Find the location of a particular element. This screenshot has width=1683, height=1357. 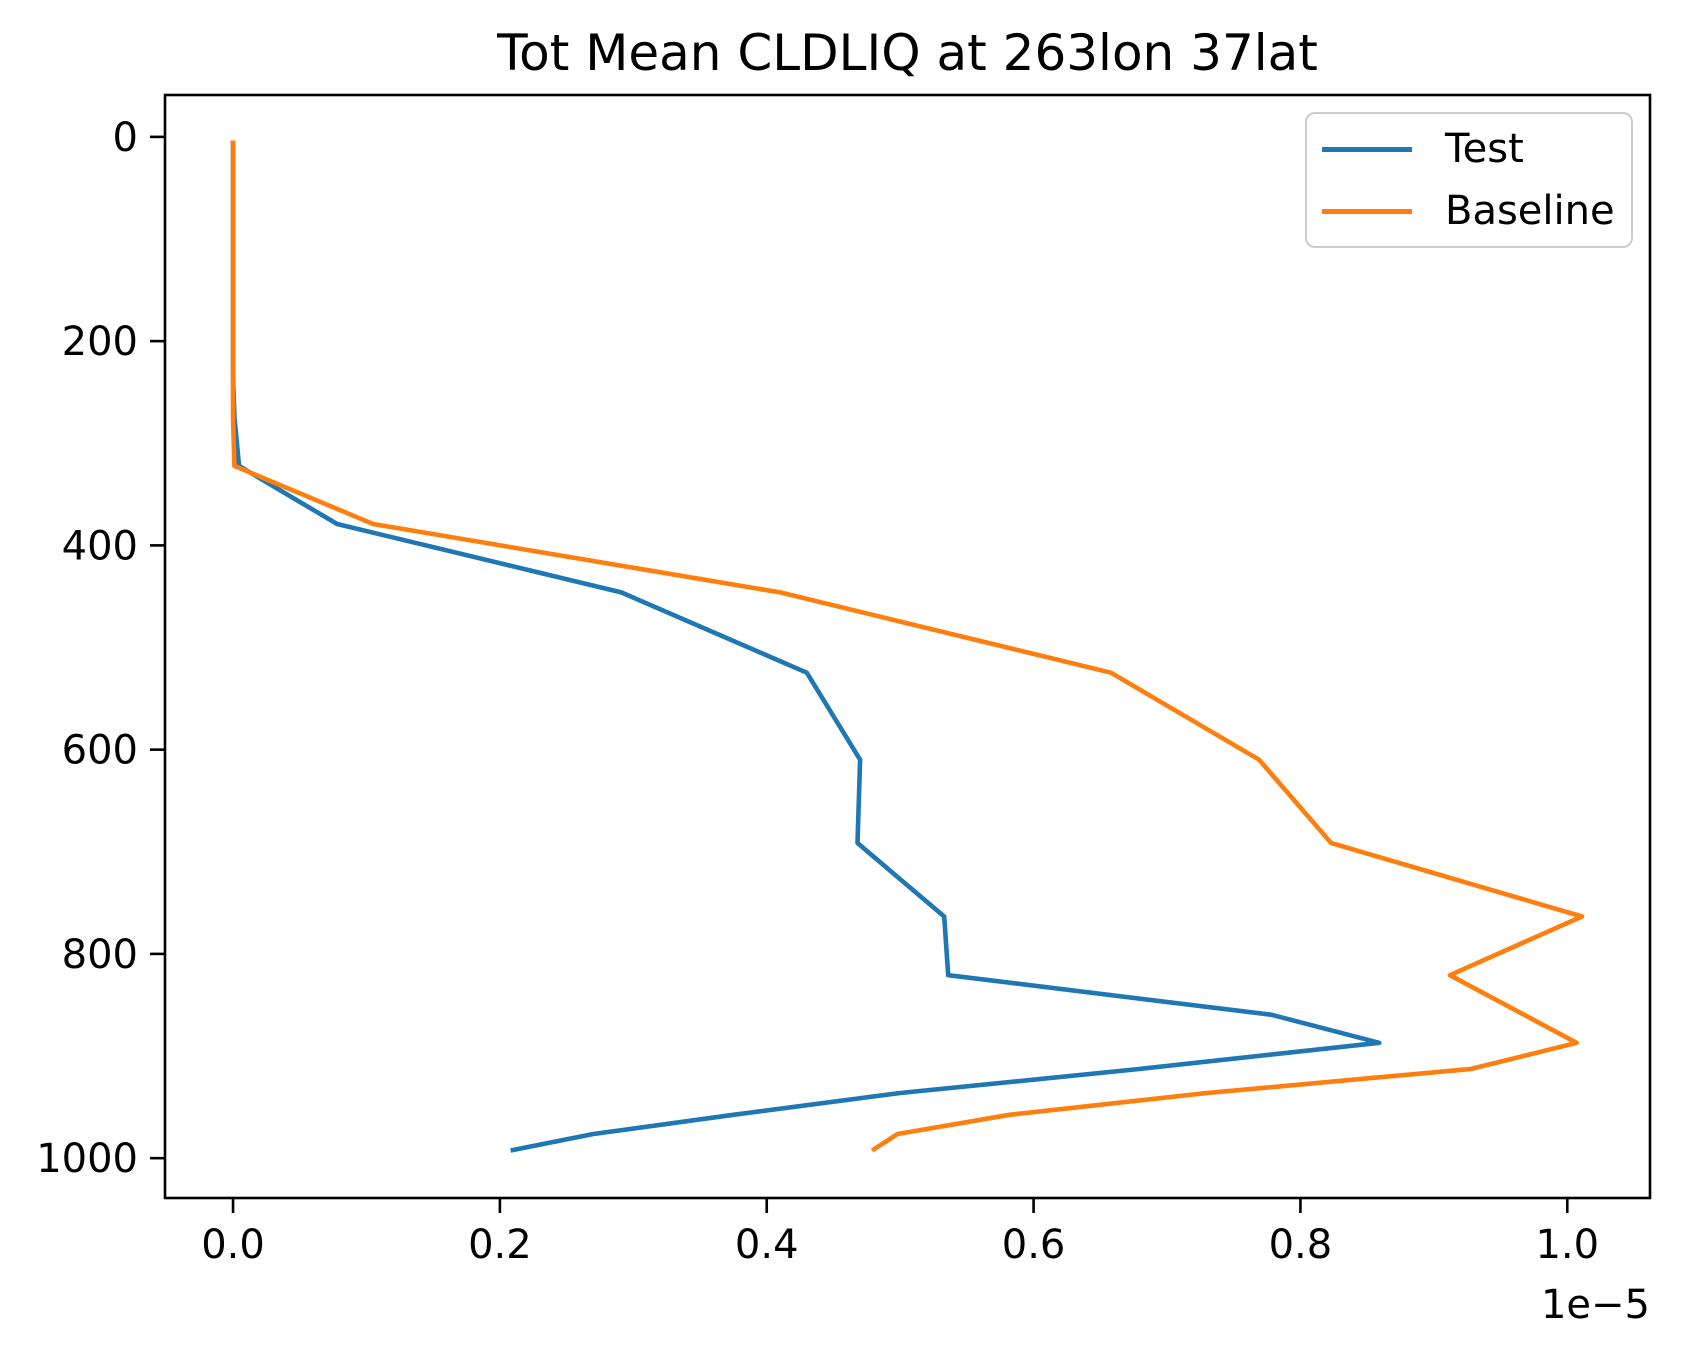

baseline-line-swatch is located at coordinates (1367, 211).